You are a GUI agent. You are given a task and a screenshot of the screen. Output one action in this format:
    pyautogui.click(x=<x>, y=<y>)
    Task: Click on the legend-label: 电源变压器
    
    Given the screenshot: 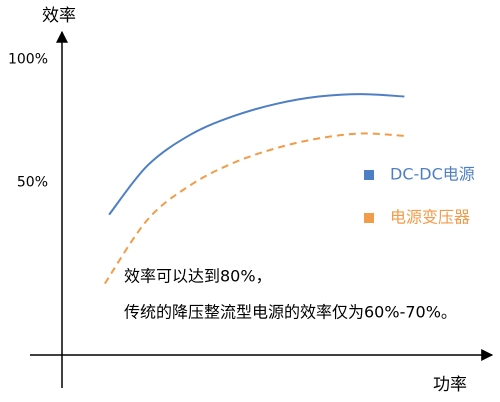 What is the action you would take?
    pyautogui.click(x=430, y=217)
    